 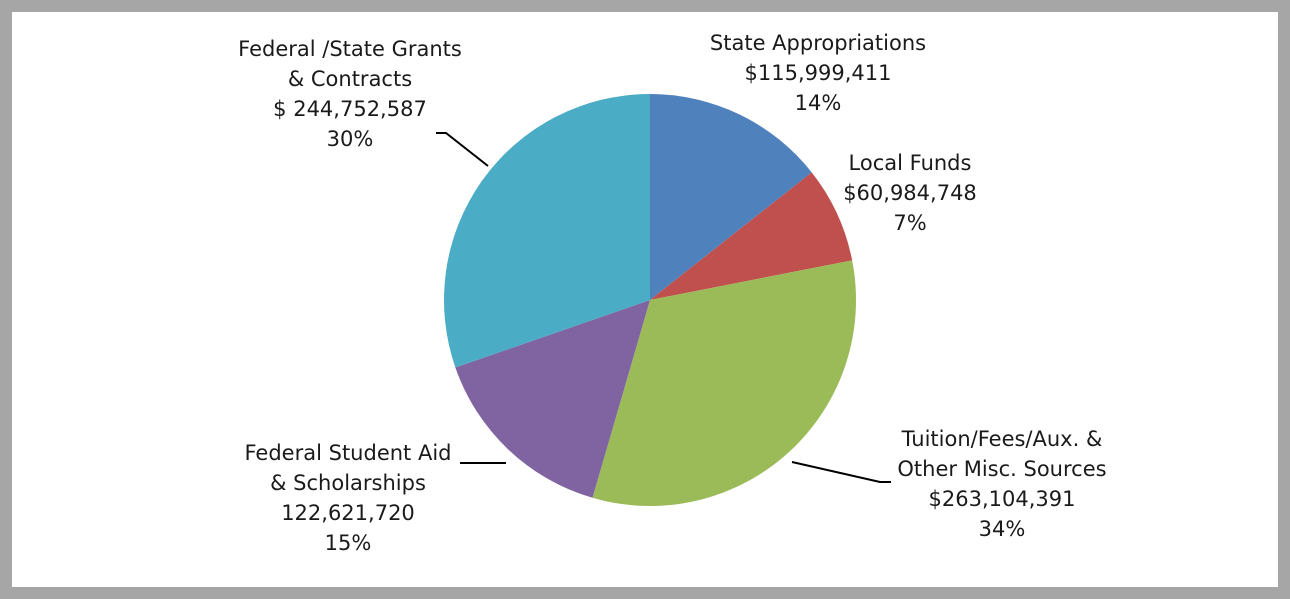 I want to click on slice-label-amount: $263,104,391, so click(x=1002, y=499).